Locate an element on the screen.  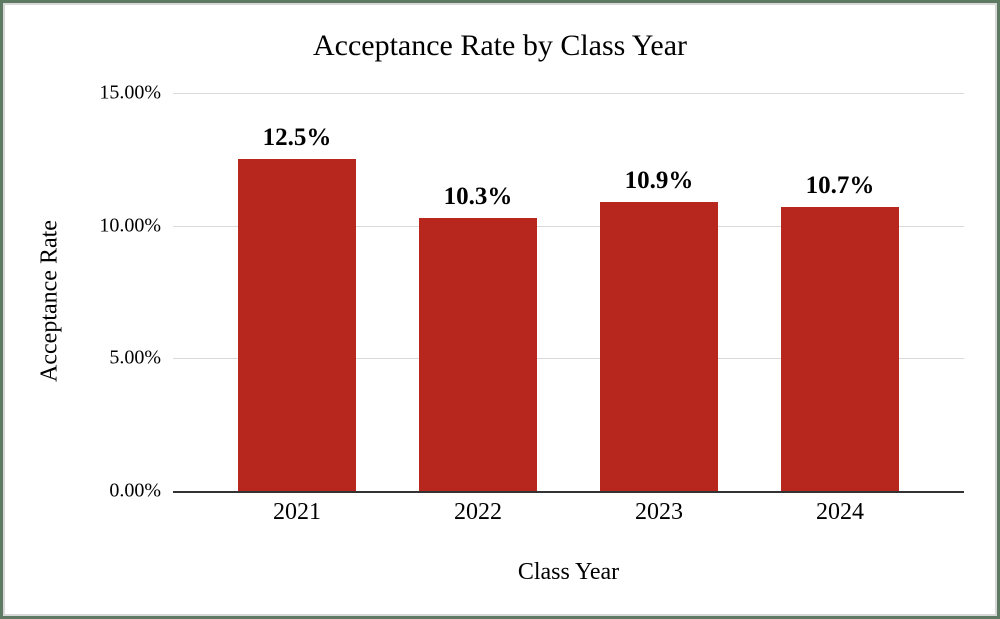
y-tick-label-10: 10.00% is located at coordinates (130, 225).